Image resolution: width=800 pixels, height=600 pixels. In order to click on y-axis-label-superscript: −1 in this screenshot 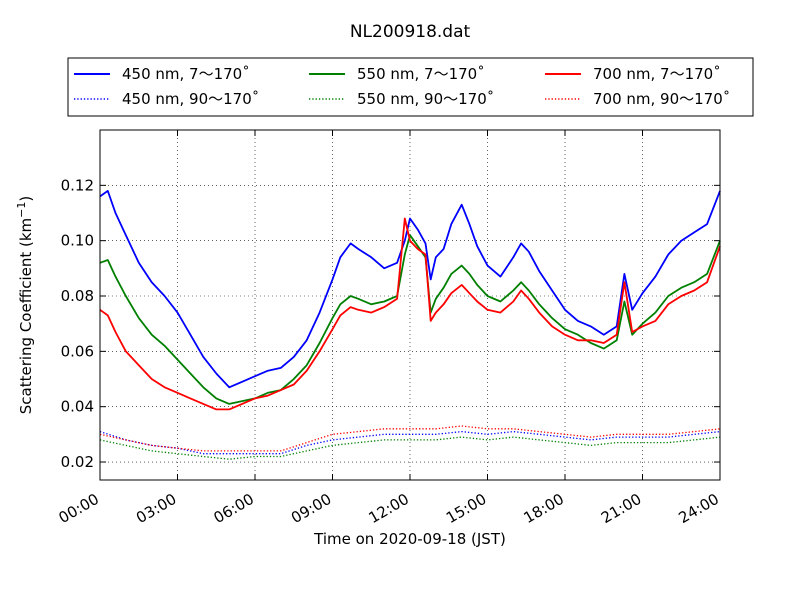, I will do `click(21, 210)`.